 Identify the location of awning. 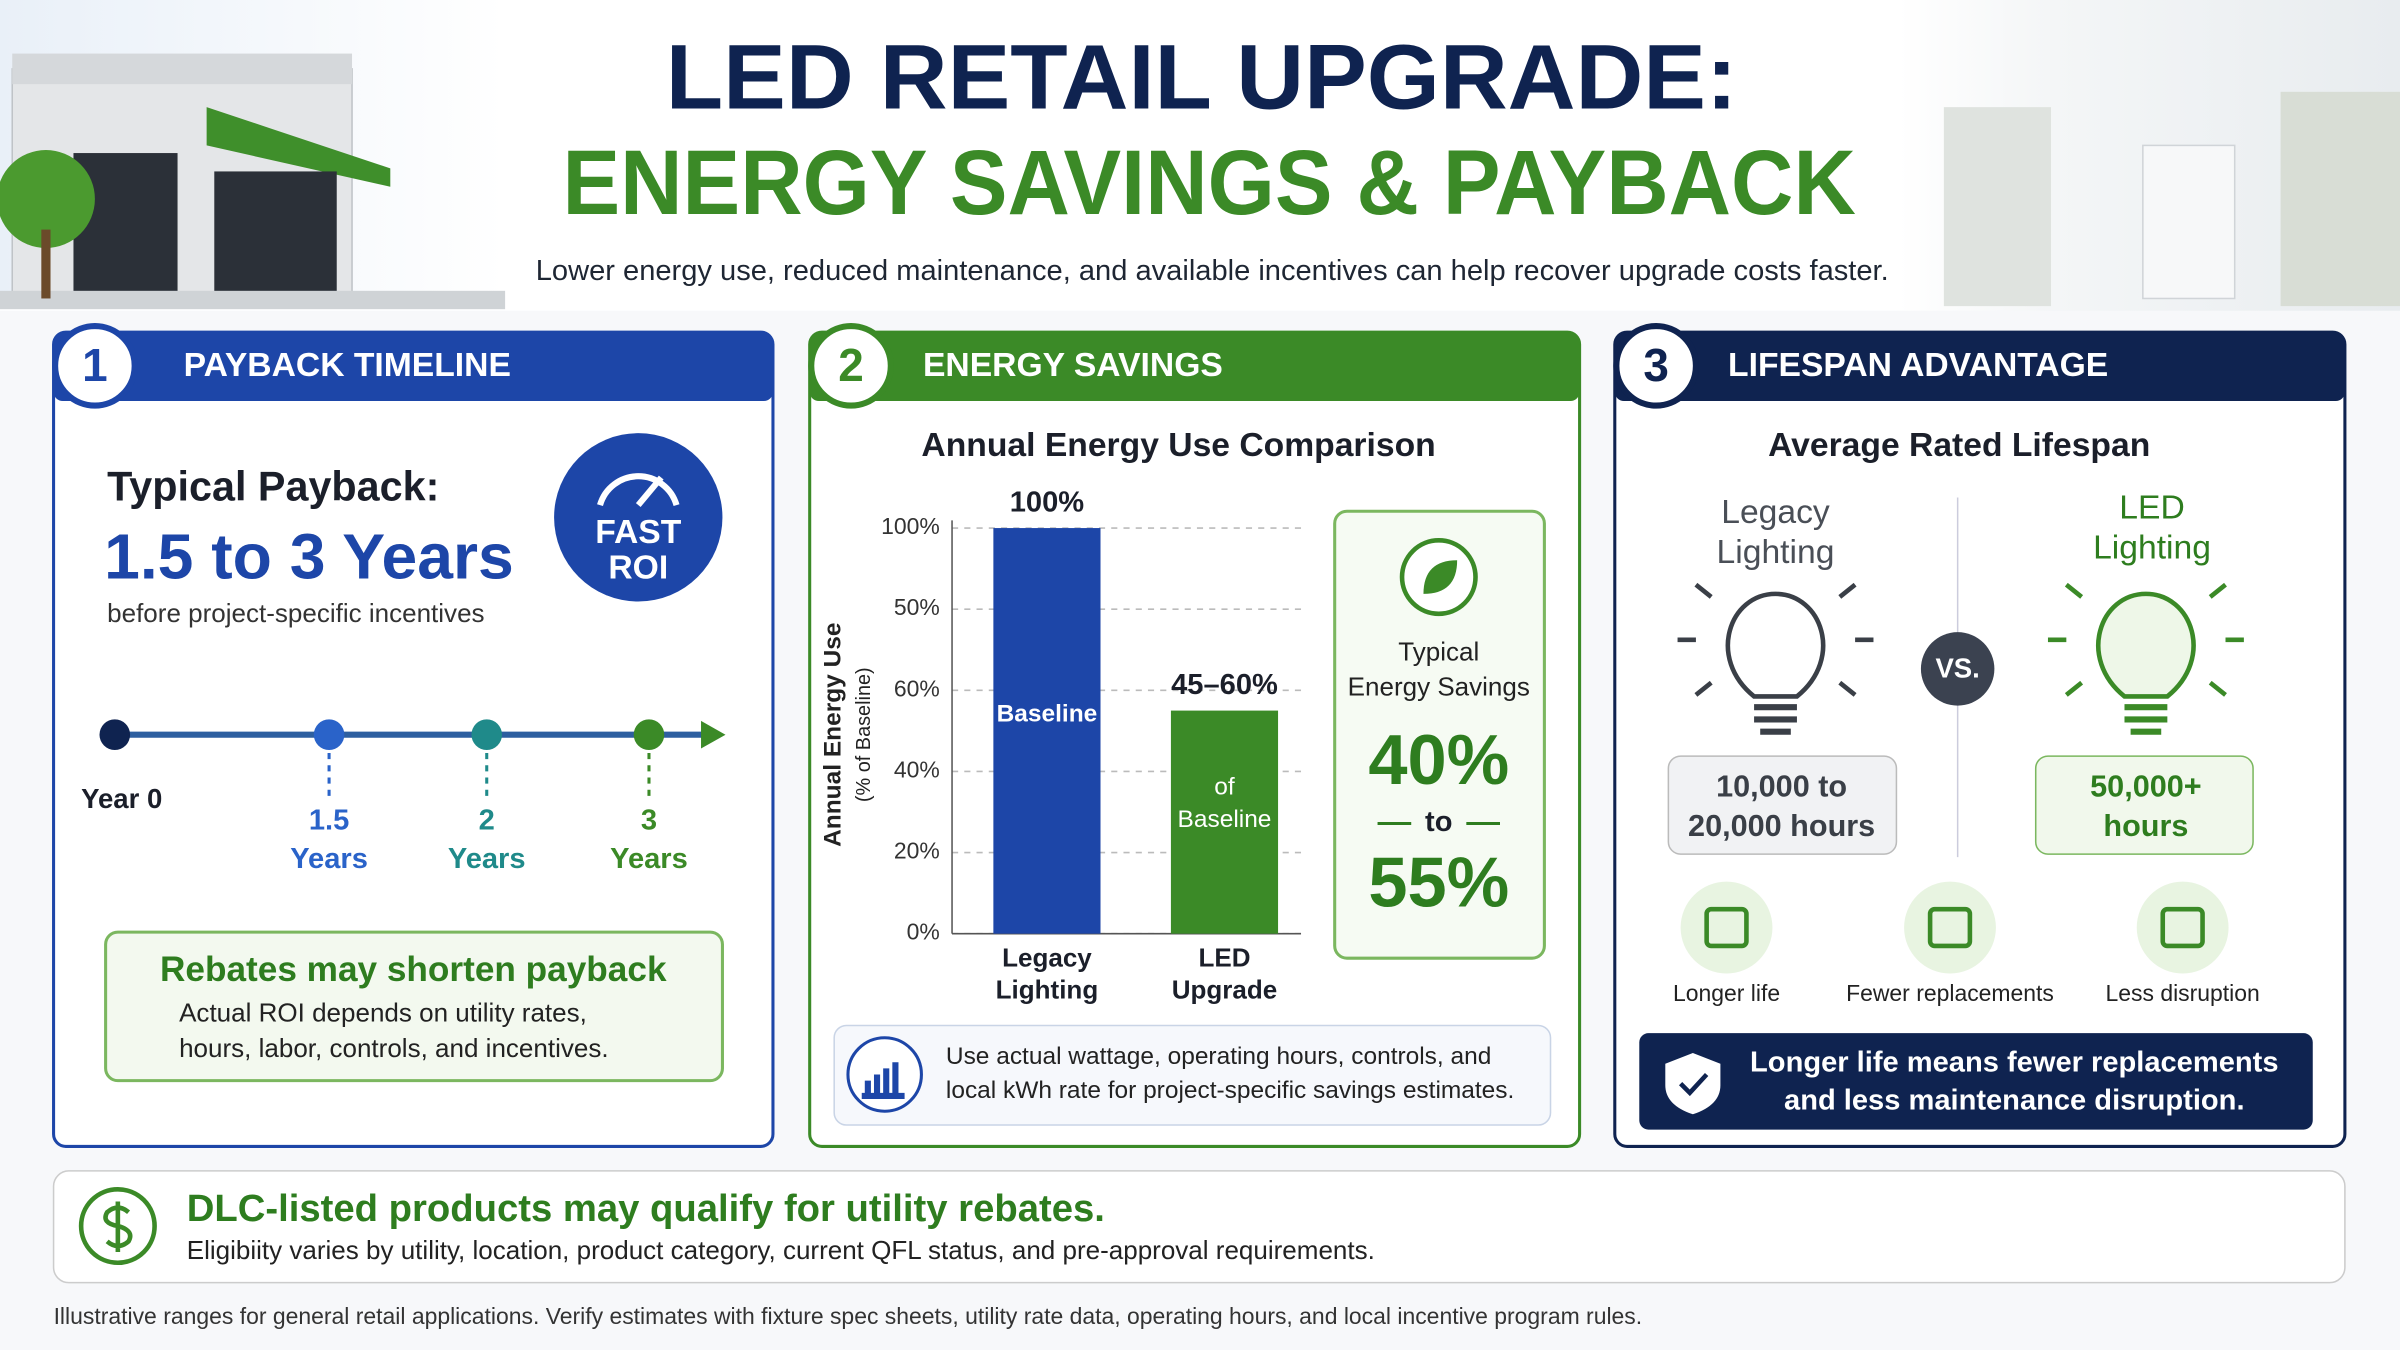
(298, 147).